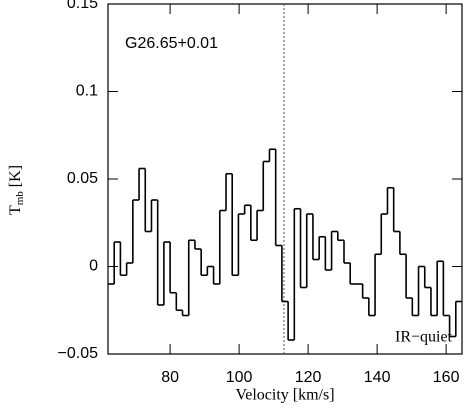 The image size is (466, 408). Describe the element at coordinates (20, 198) in the screenshot. I see `y-axis-subscript: mb` at that location.